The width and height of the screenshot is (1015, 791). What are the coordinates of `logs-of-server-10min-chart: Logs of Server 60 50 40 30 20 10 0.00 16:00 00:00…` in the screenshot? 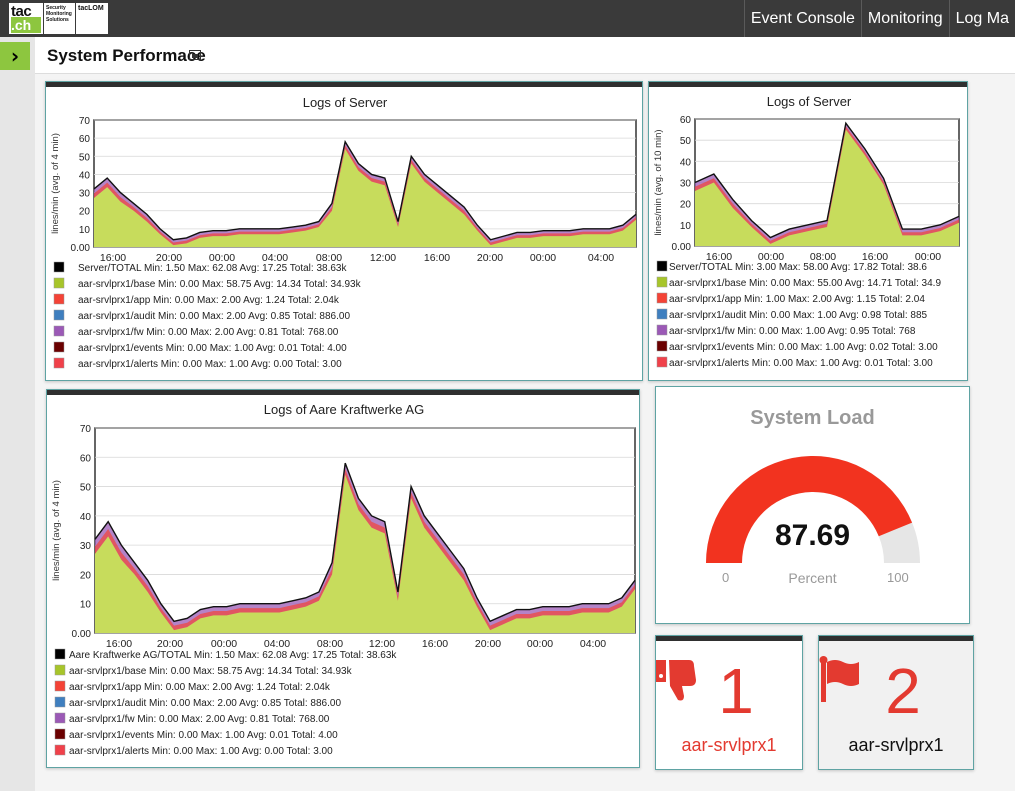 It's located at (806, 231).